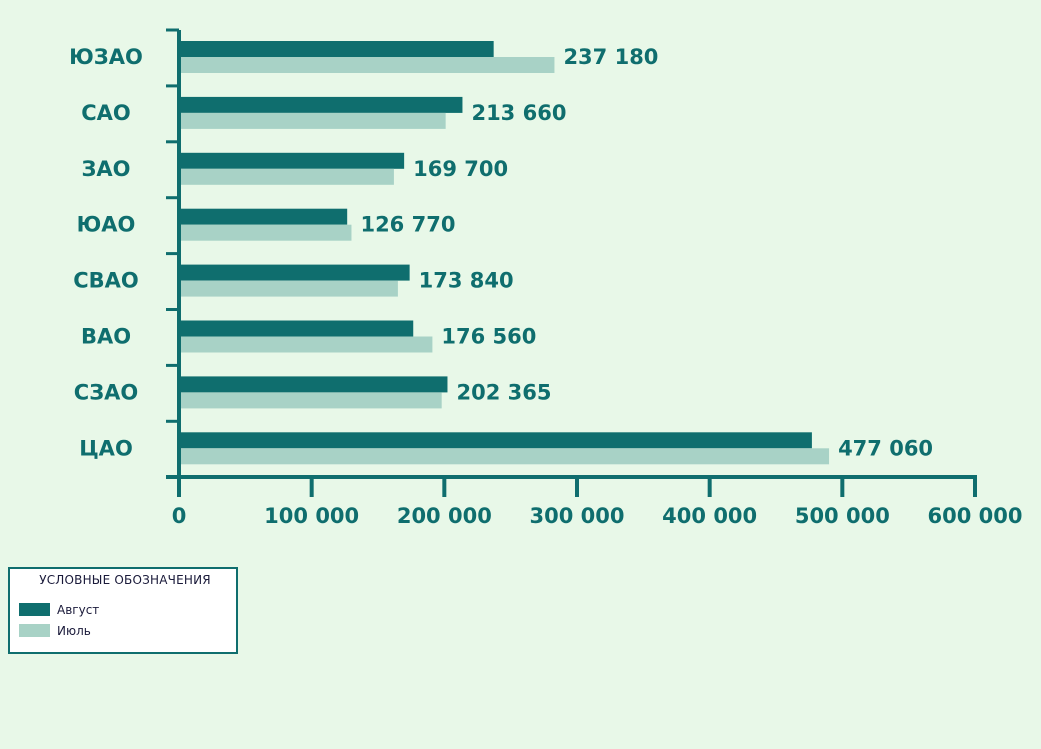  What do you see at coordinates (460, 169) in the screenshot?
I see `data-label: 169 700` at bounding box center [460, 169].